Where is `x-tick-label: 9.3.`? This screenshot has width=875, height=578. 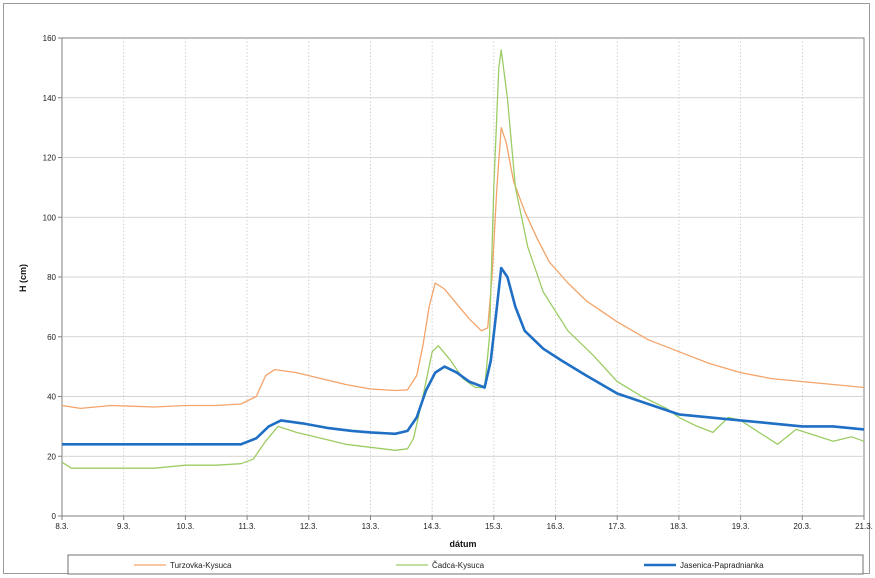 x-tick-label: 9.3. is located at coordinates (123, 526).